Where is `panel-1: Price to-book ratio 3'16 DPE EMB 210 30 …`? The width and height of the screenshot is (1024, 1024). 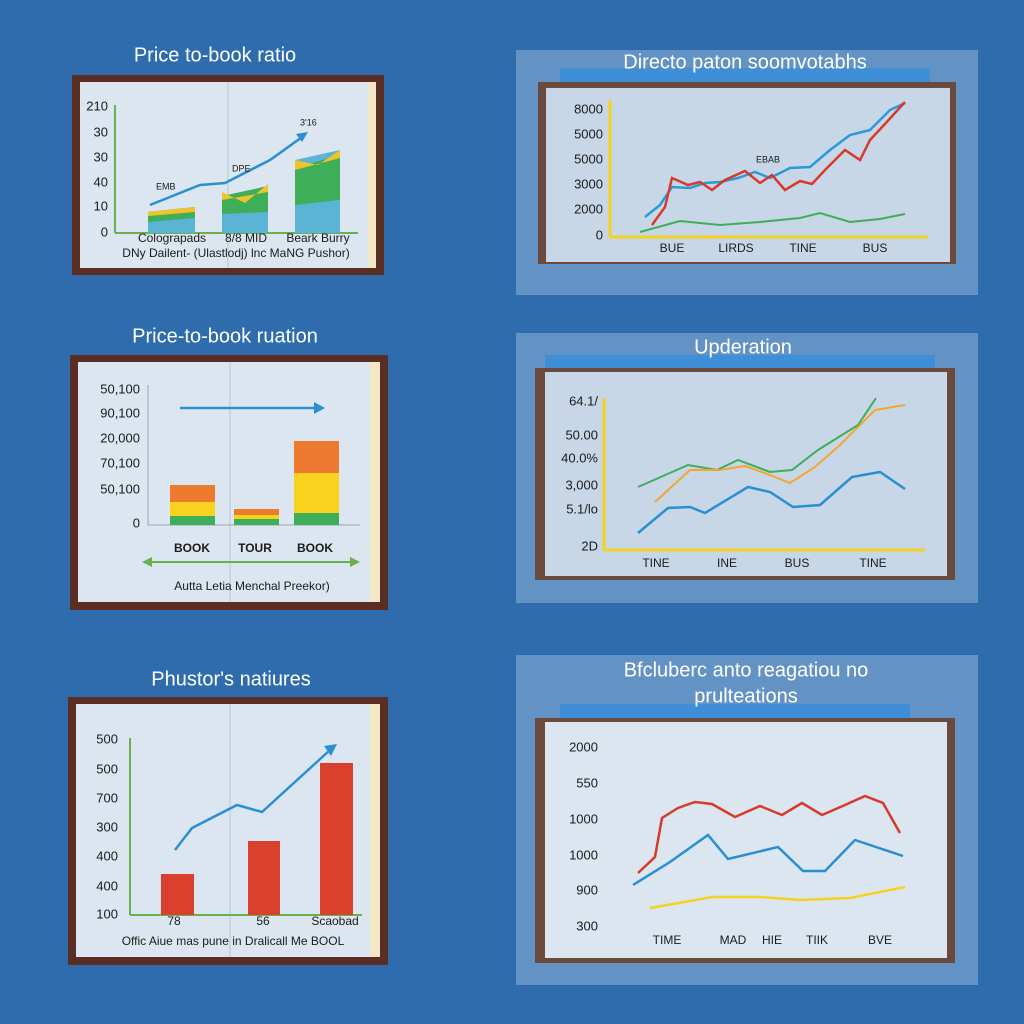 panel-1: Price to-book ratio 3'16 DPE EMB 210 30 … is located at coordinates (228, 159).